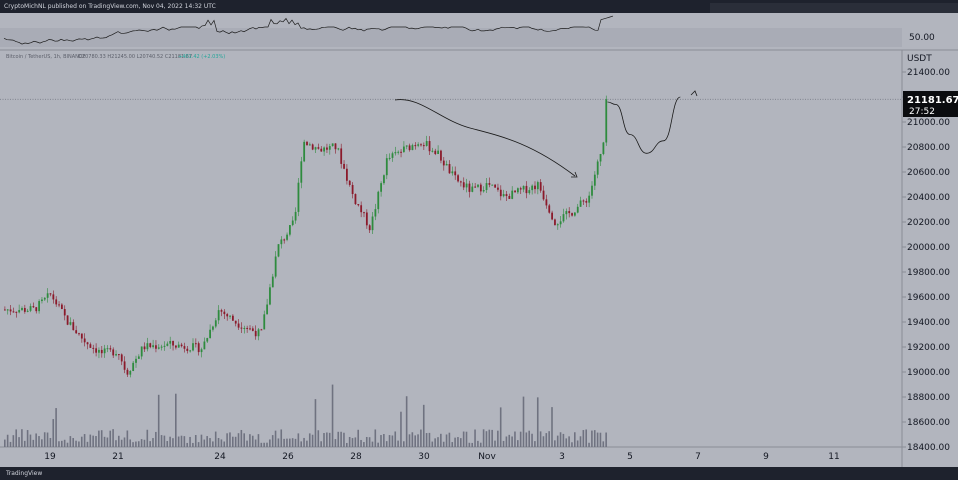  What do you see at coordinates (356, 457) in the screenshot?
I see `time-tick-label: 28` at bounding box center [356, 457].